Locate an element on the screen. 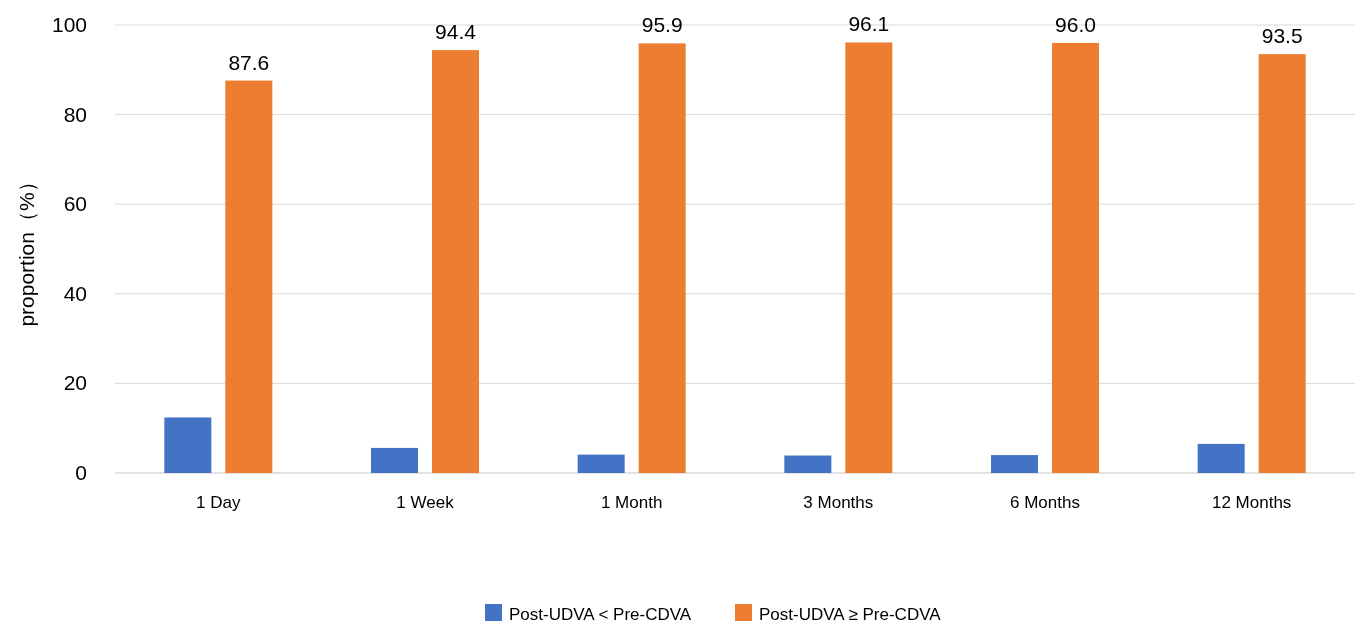  y-tick-label: 60 is located at coordinates (75, 204).